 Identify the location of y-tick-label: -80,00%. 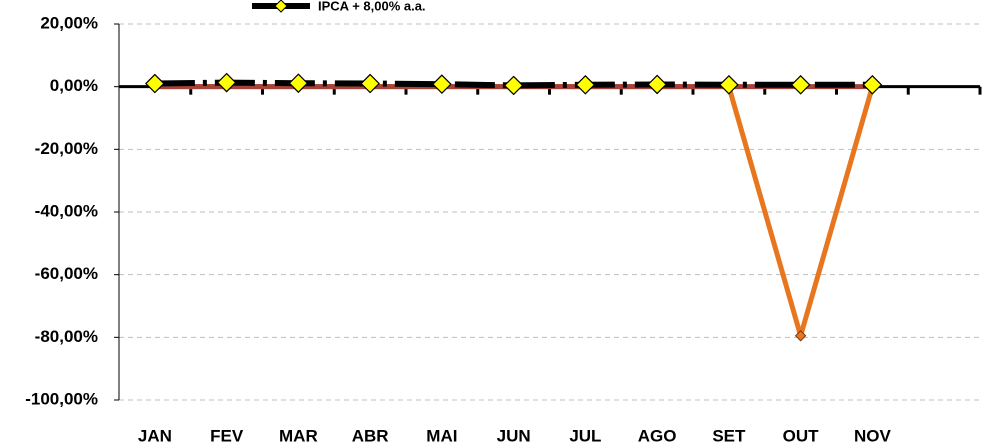
(66, 336).